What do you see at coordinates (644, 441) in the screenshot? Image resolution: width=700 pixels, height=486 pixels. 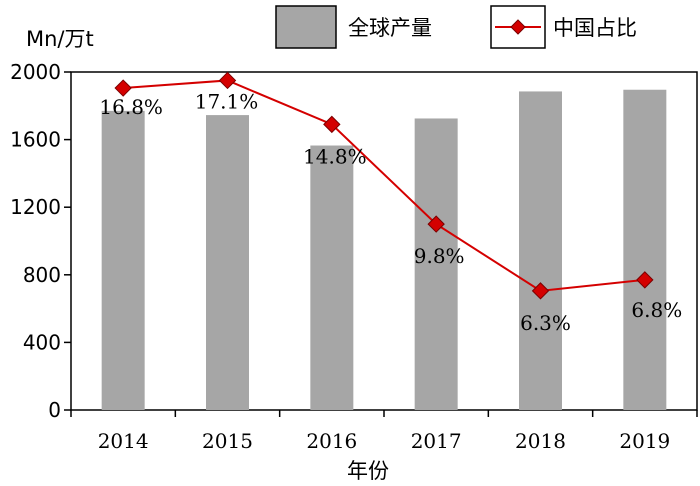 I see `x-tick-label: 2019` at bounding box center [644, 441].